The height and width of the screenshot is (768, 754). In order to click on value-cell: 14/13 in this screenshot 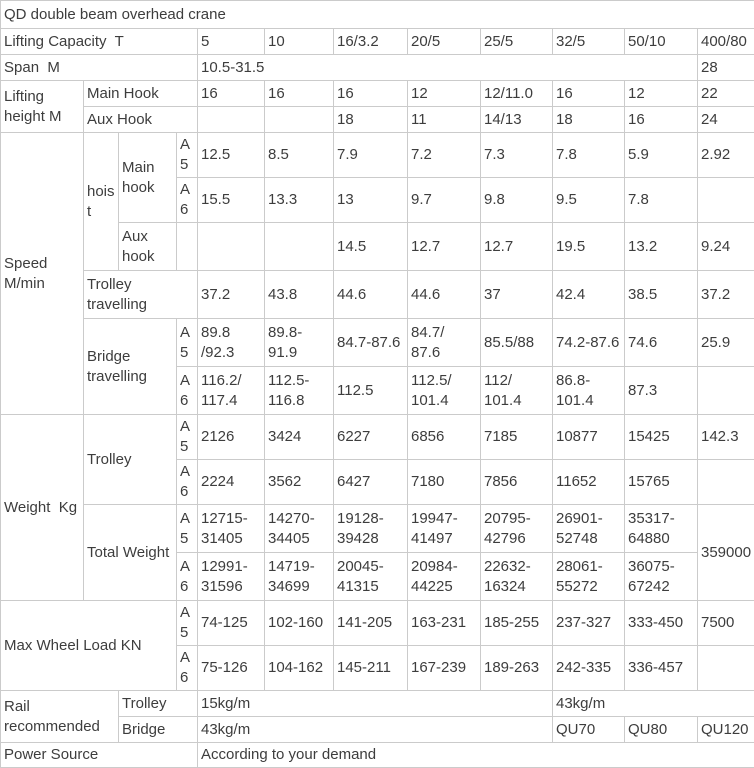, I will do `click(517, 120)`.